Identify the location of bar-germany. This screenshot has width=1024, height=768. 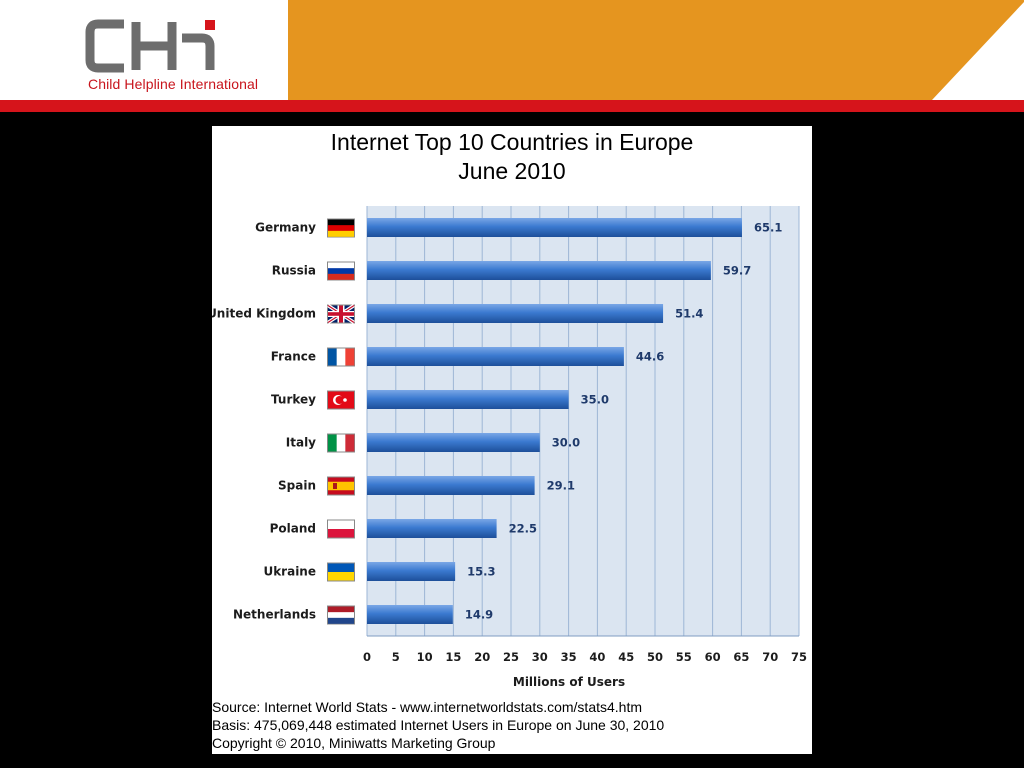
(554, 227).